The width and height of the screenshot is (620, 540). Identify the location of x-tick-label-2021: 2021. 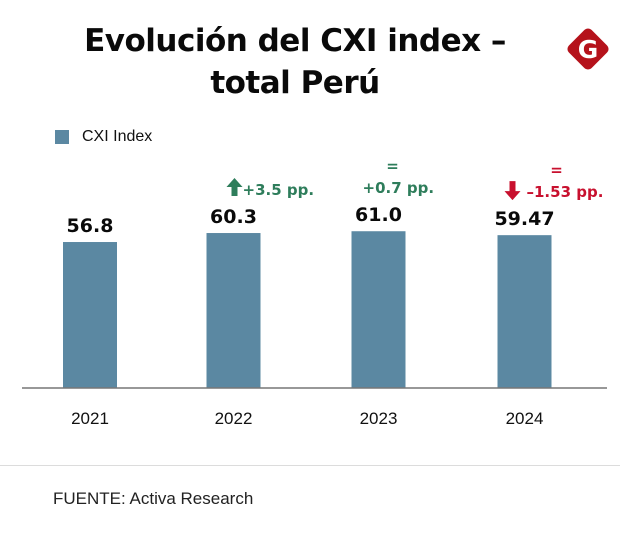
(90, 418).